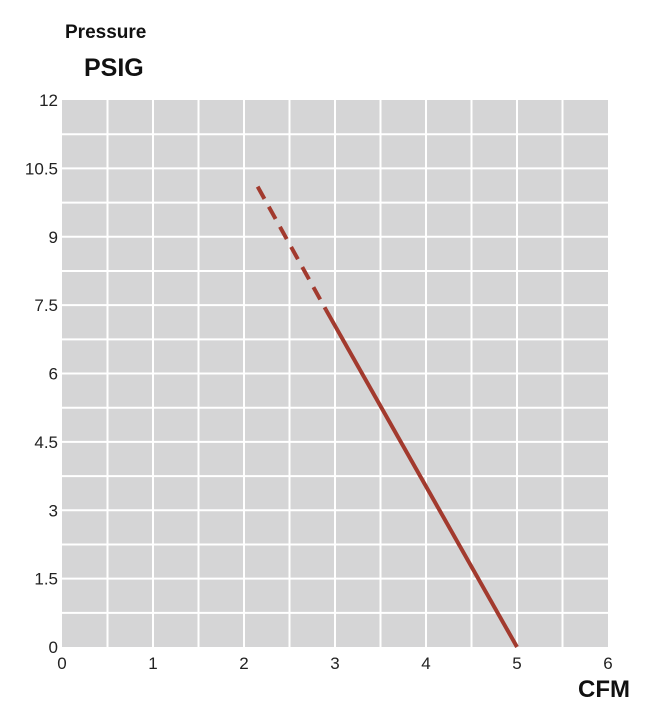  I want to click on x-tick-label: 5, so click(516, 663).